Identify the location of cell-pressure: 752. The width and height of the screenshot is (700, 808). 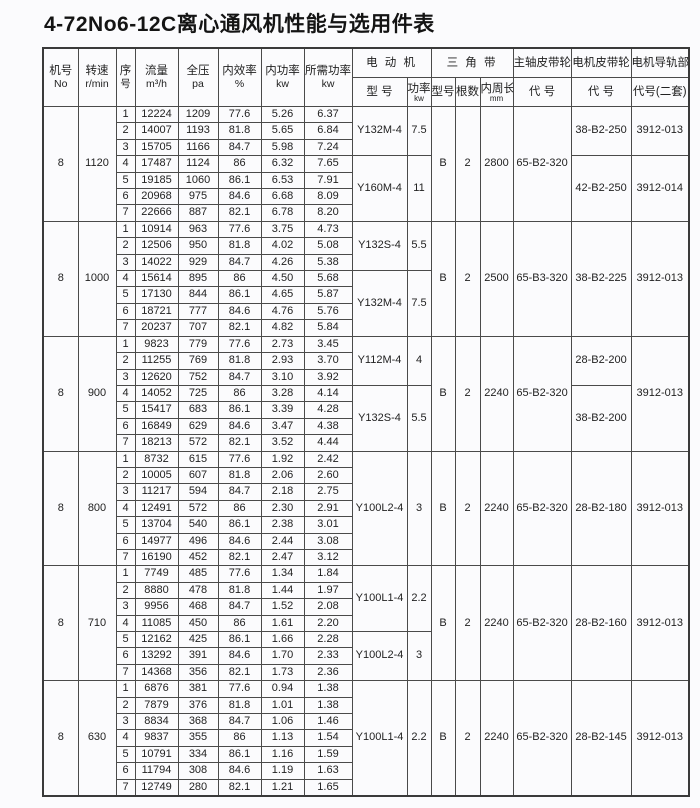
(198, 377).